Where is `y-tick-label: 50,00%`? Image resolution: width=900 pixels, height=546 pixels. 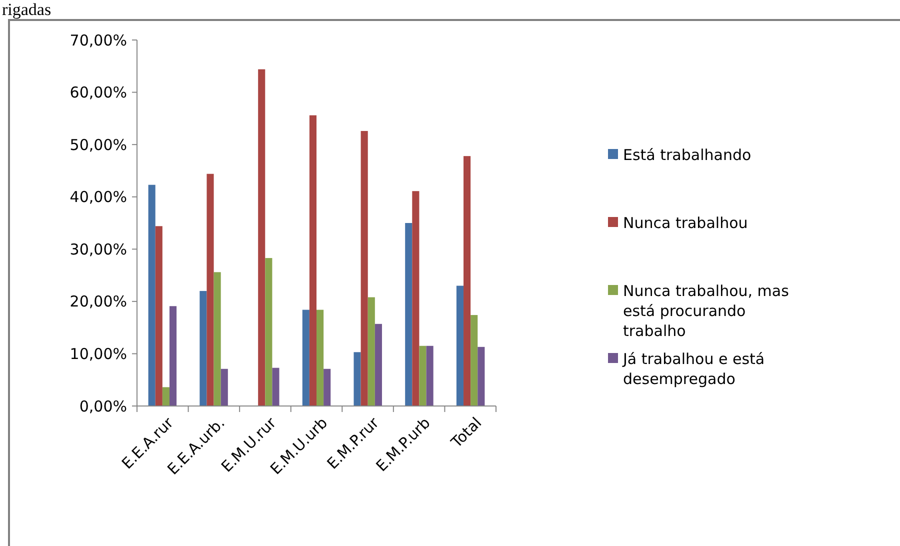 y-tick-label: 50,00% is located at coordinates (98, 145).